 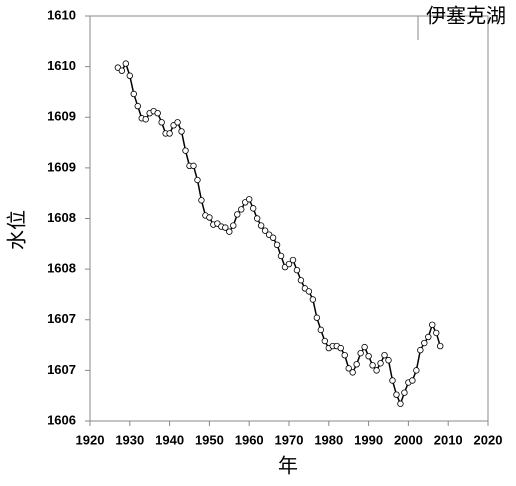 What do you see at coordinates (169, 439) in the screenshot?
I see `x-tick-label: 1940` at bounding box center [169, 439].